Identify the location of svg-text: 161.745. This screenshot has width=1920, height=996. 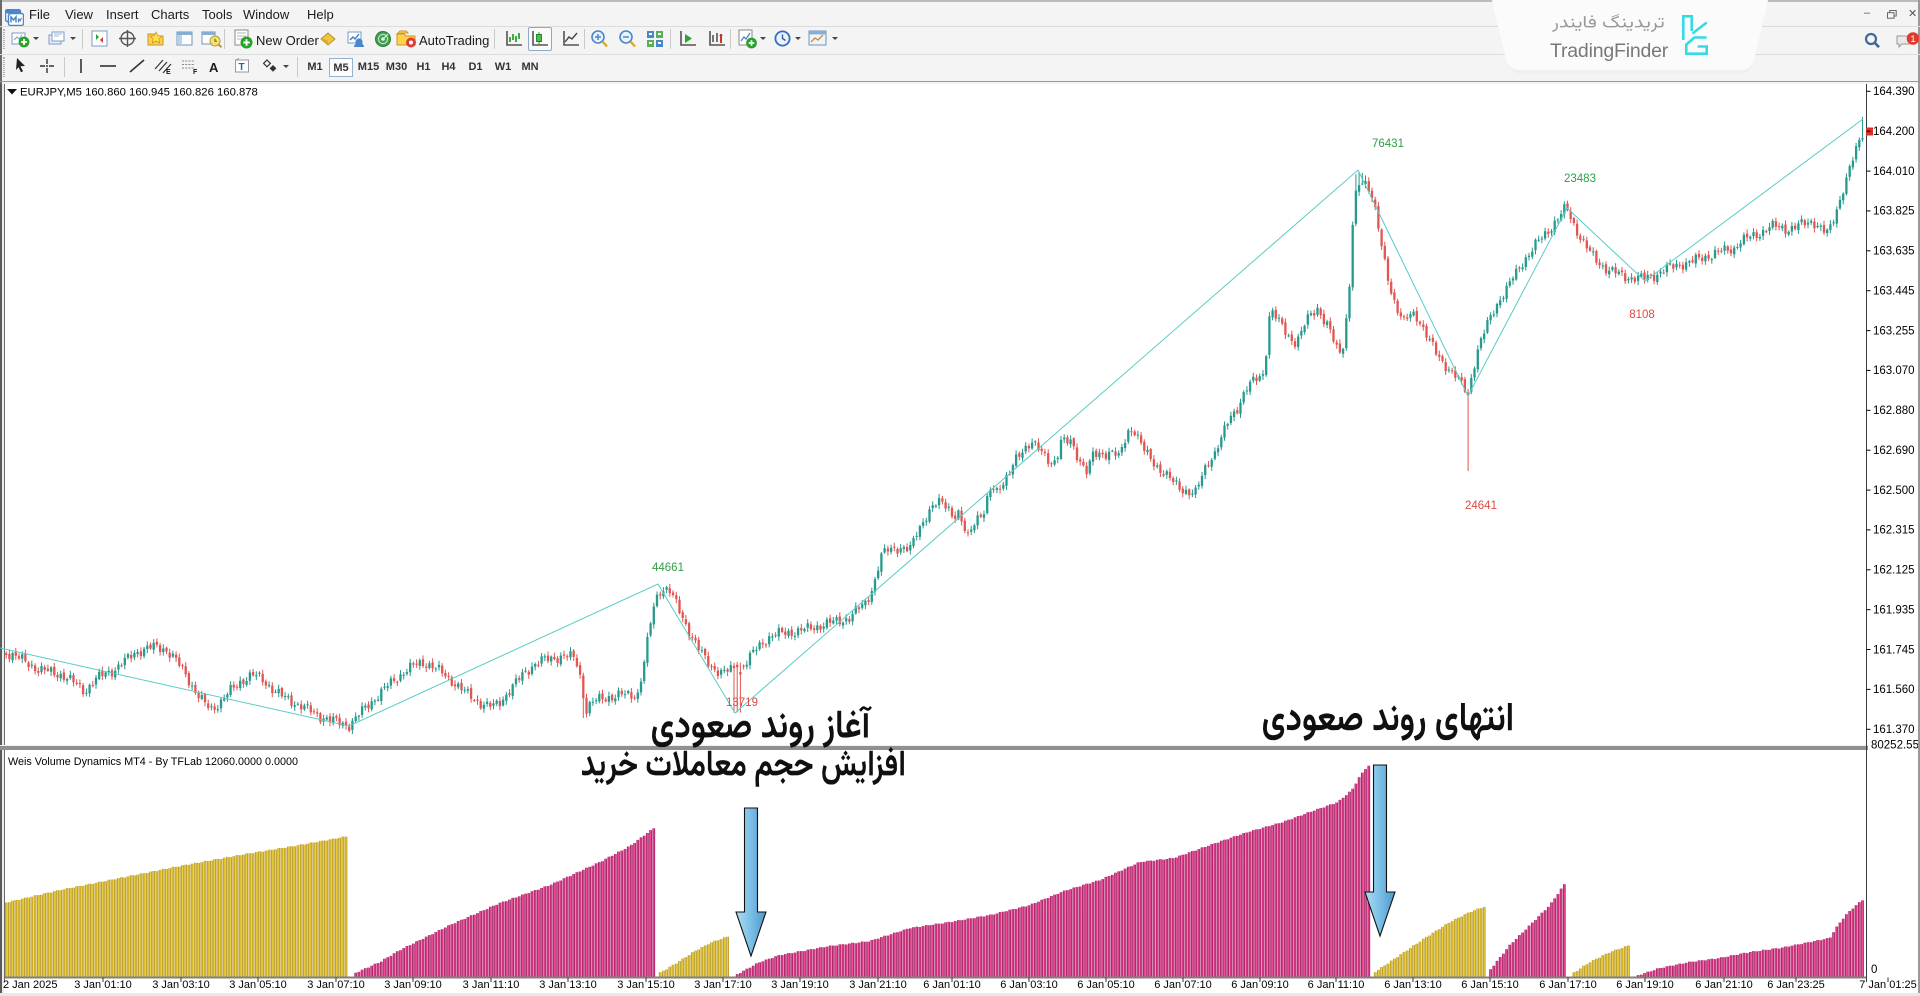
(1894, 650).